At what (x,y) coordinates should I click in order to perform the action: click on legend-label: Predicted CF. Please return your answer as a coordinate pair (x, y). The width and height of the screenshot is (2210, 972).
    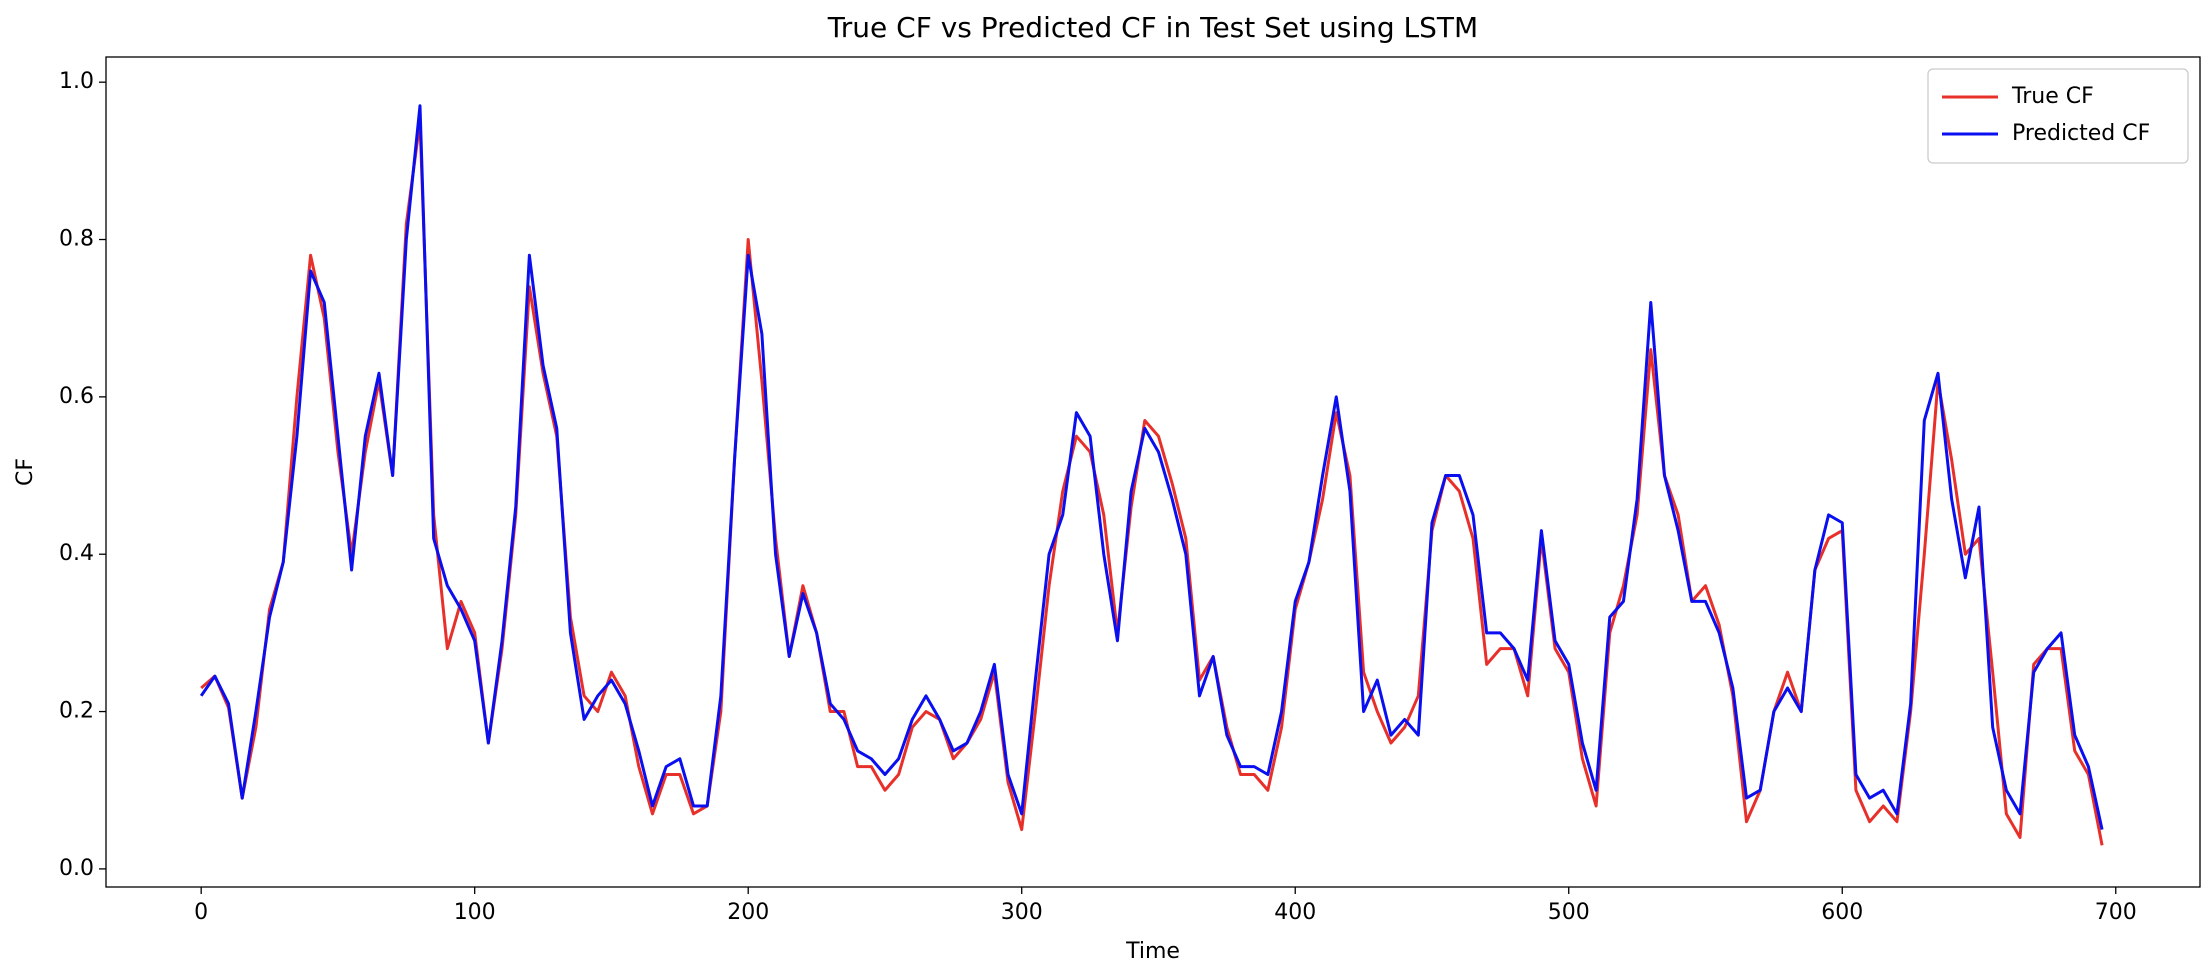
    Looking at the image, I should click on (2081, 133).